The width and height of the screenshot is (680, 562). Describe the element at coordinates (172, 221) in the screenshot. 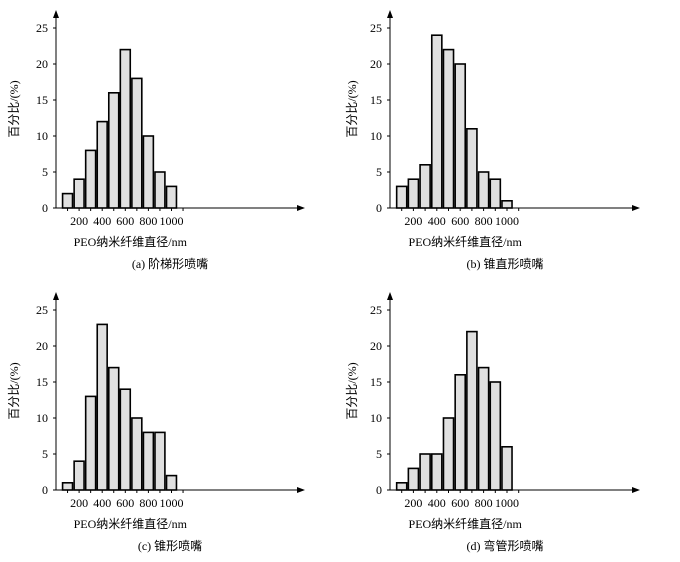

I see `x-tick-label-a-1000: 1000` at that location.